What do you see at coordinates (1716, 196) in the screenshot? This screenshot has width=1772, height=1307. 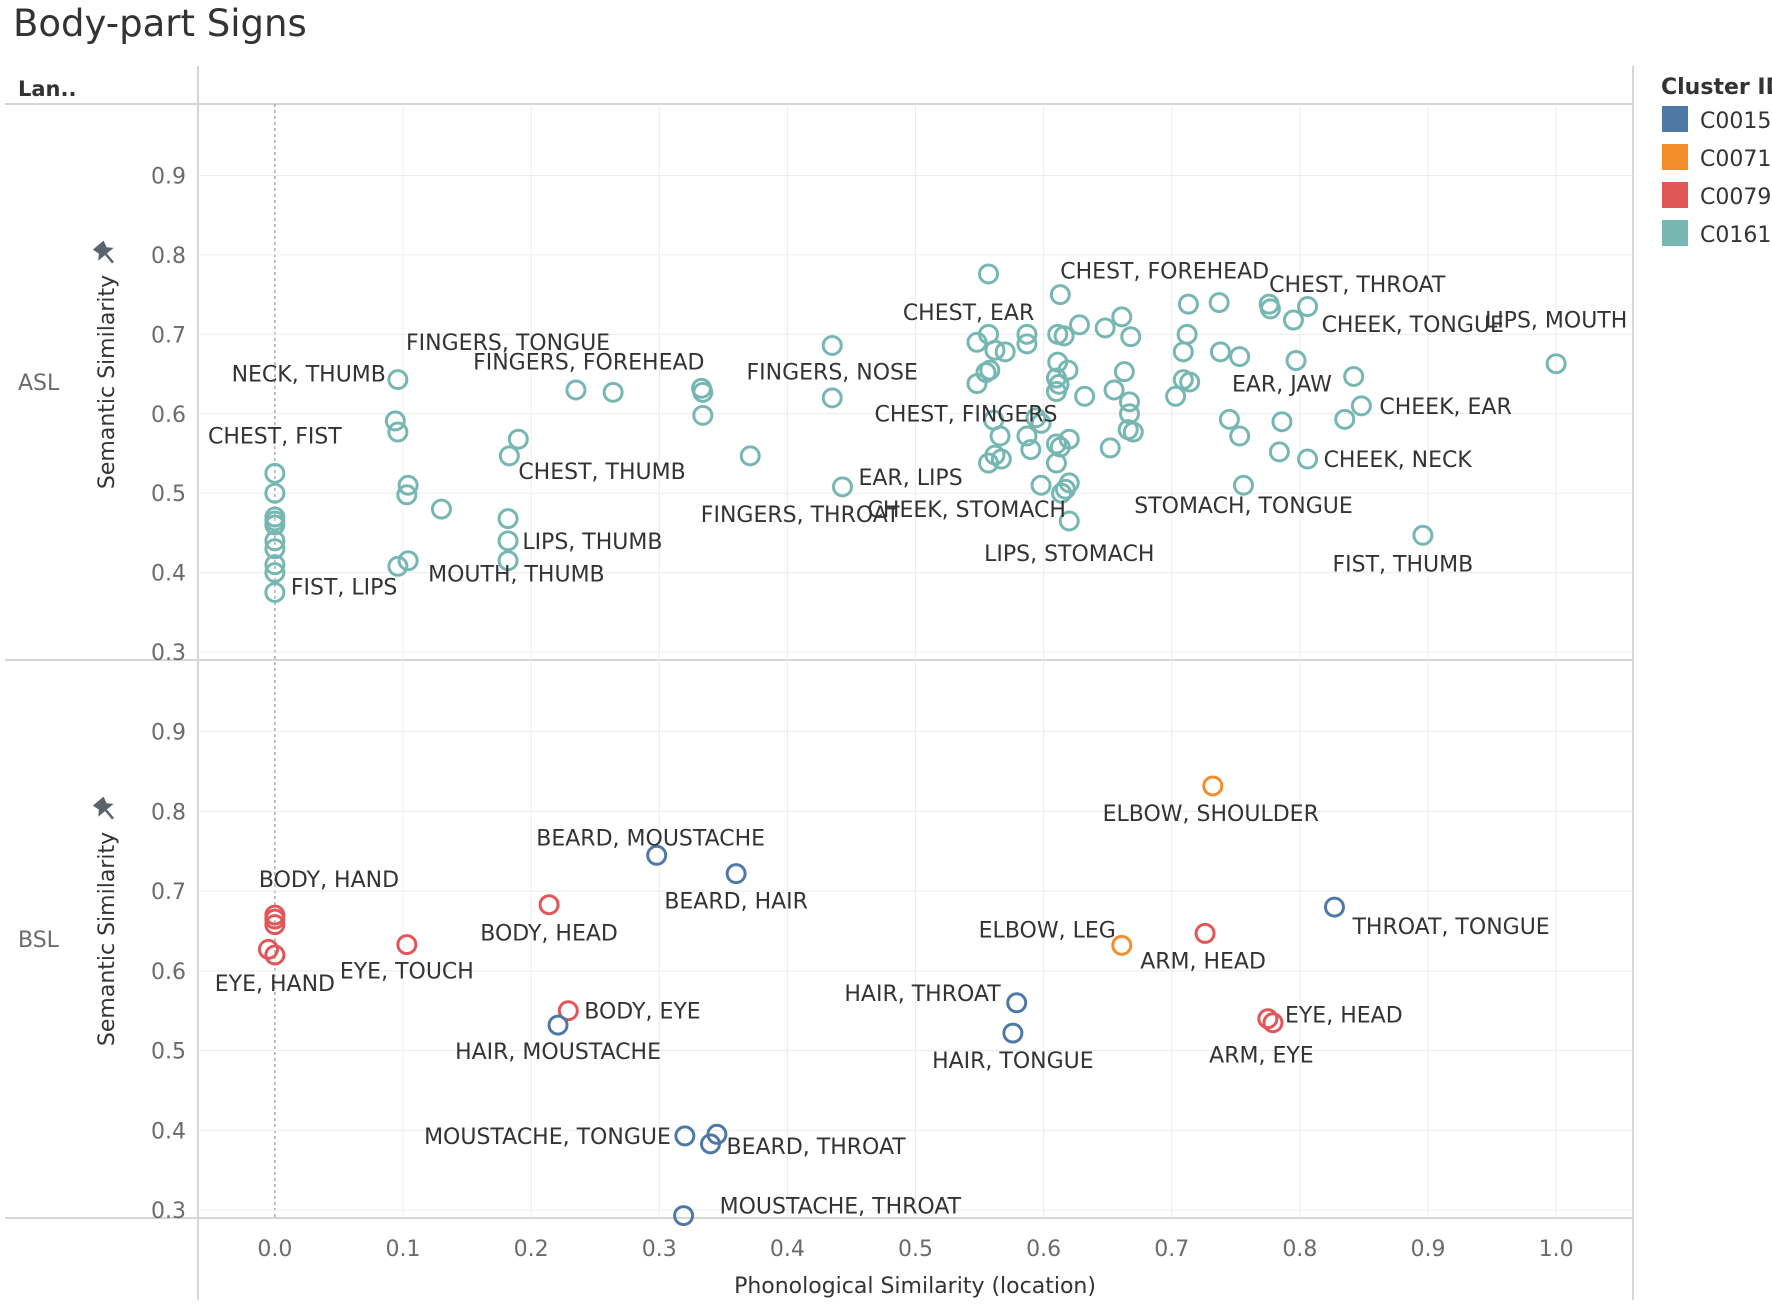 I see `legend-item-c0079: C0079` at bounding box center [1716, 196].